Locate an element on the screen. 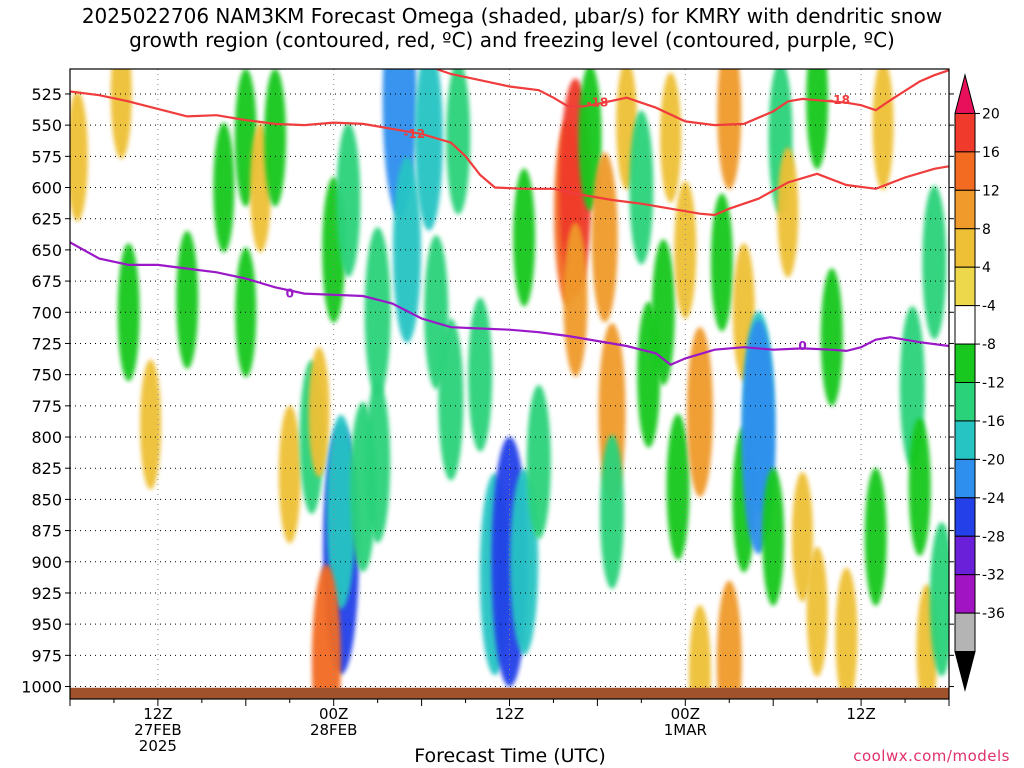 The width and height of the screenshot is (1024, 768). colorbar-label-0: 20 is located at coordinates (991, 114).